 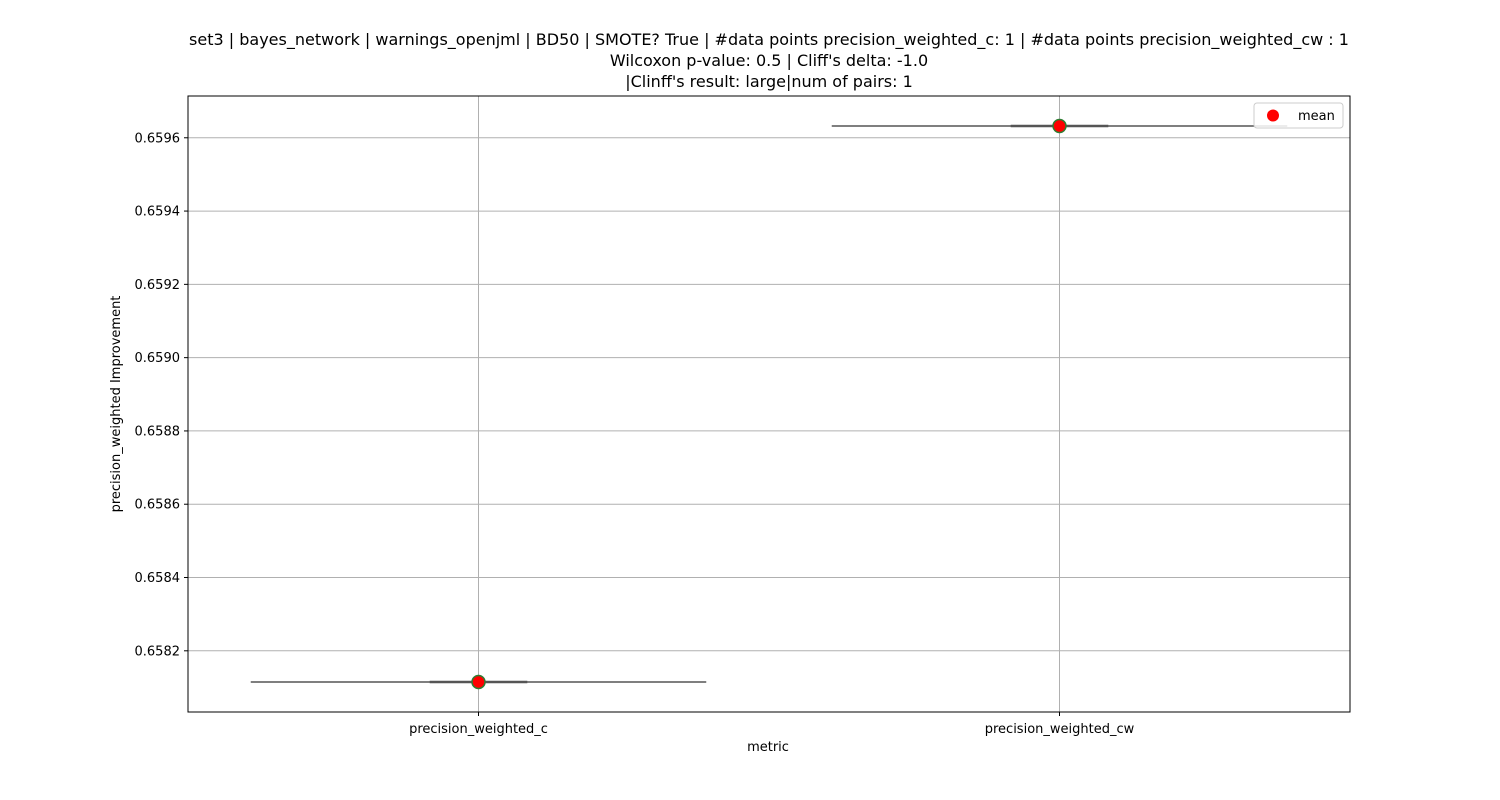 What do you see at coordinates (158, 651) in the screenshot?
I see `y-tick-label: 0.6582` at bounding box center [158, 651].